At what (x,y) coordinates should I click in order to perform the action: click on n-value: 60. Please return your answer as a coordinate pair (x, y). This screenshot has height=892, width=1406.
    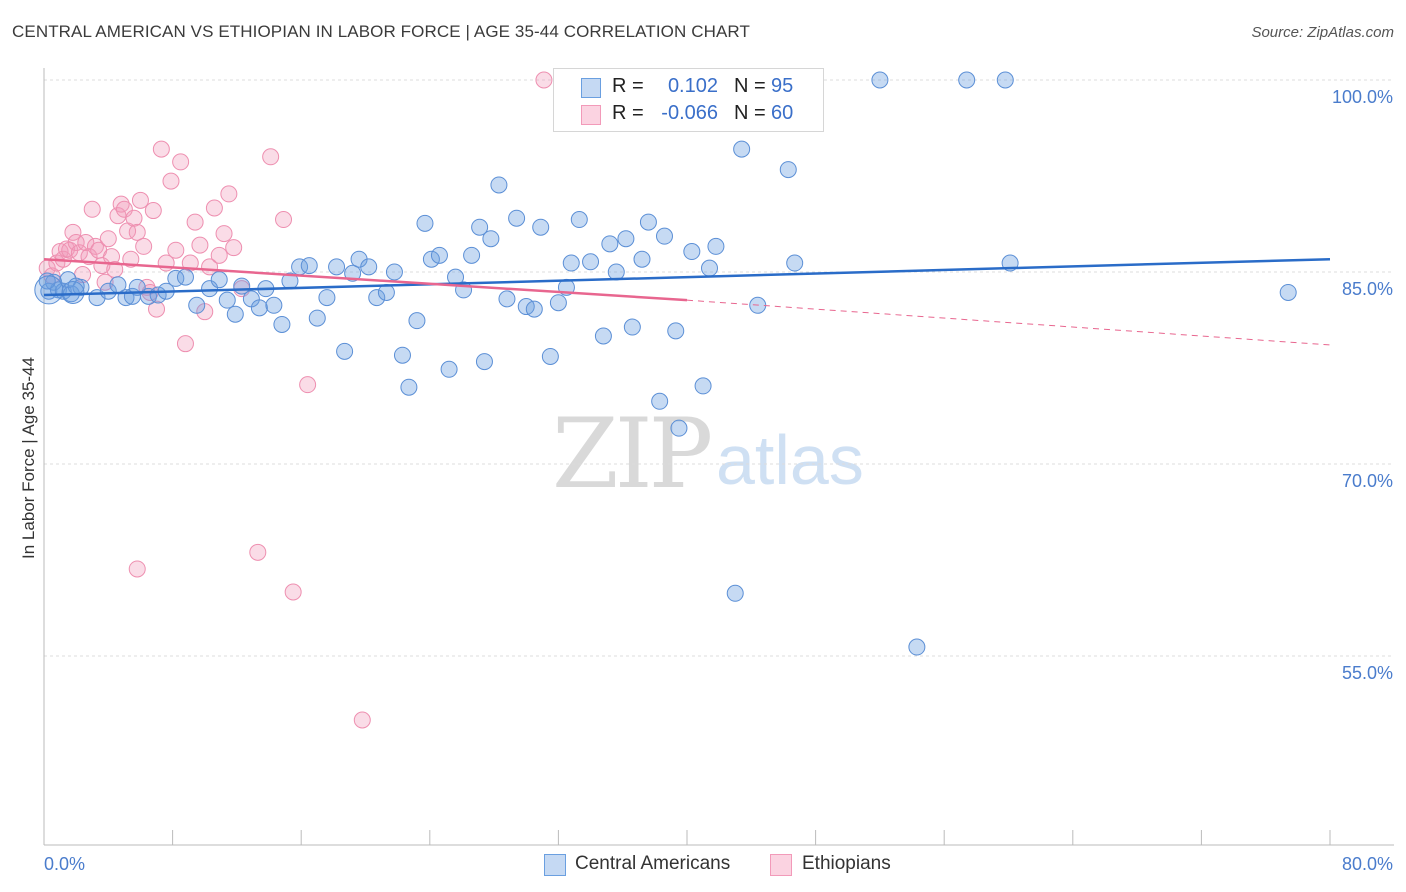
    Looking at the image, I should click on (782, 113).